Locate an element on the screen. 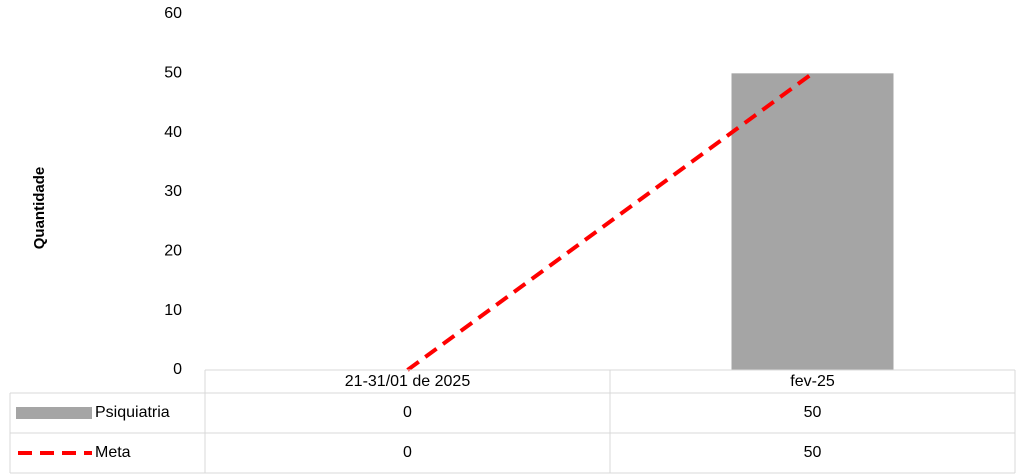  bar is located at coordinates (812, 221).